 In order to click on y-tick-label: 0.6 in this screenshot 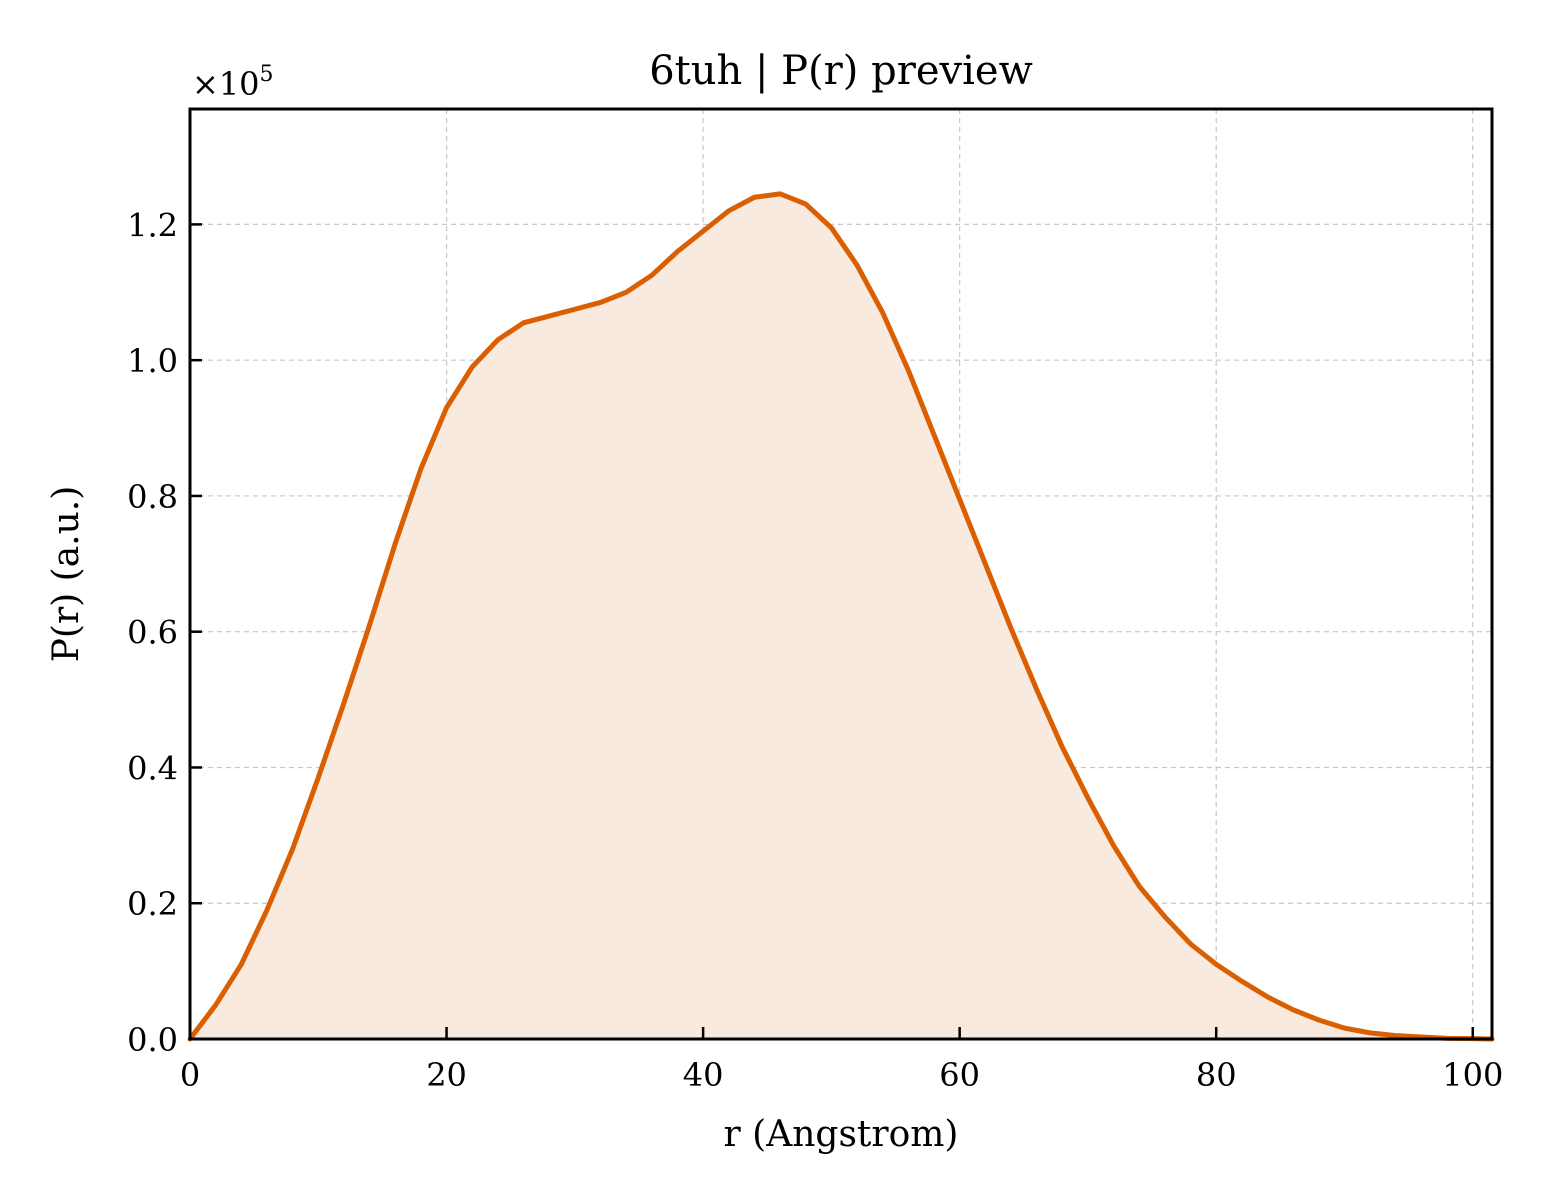, I will do `click(152, 633)`.